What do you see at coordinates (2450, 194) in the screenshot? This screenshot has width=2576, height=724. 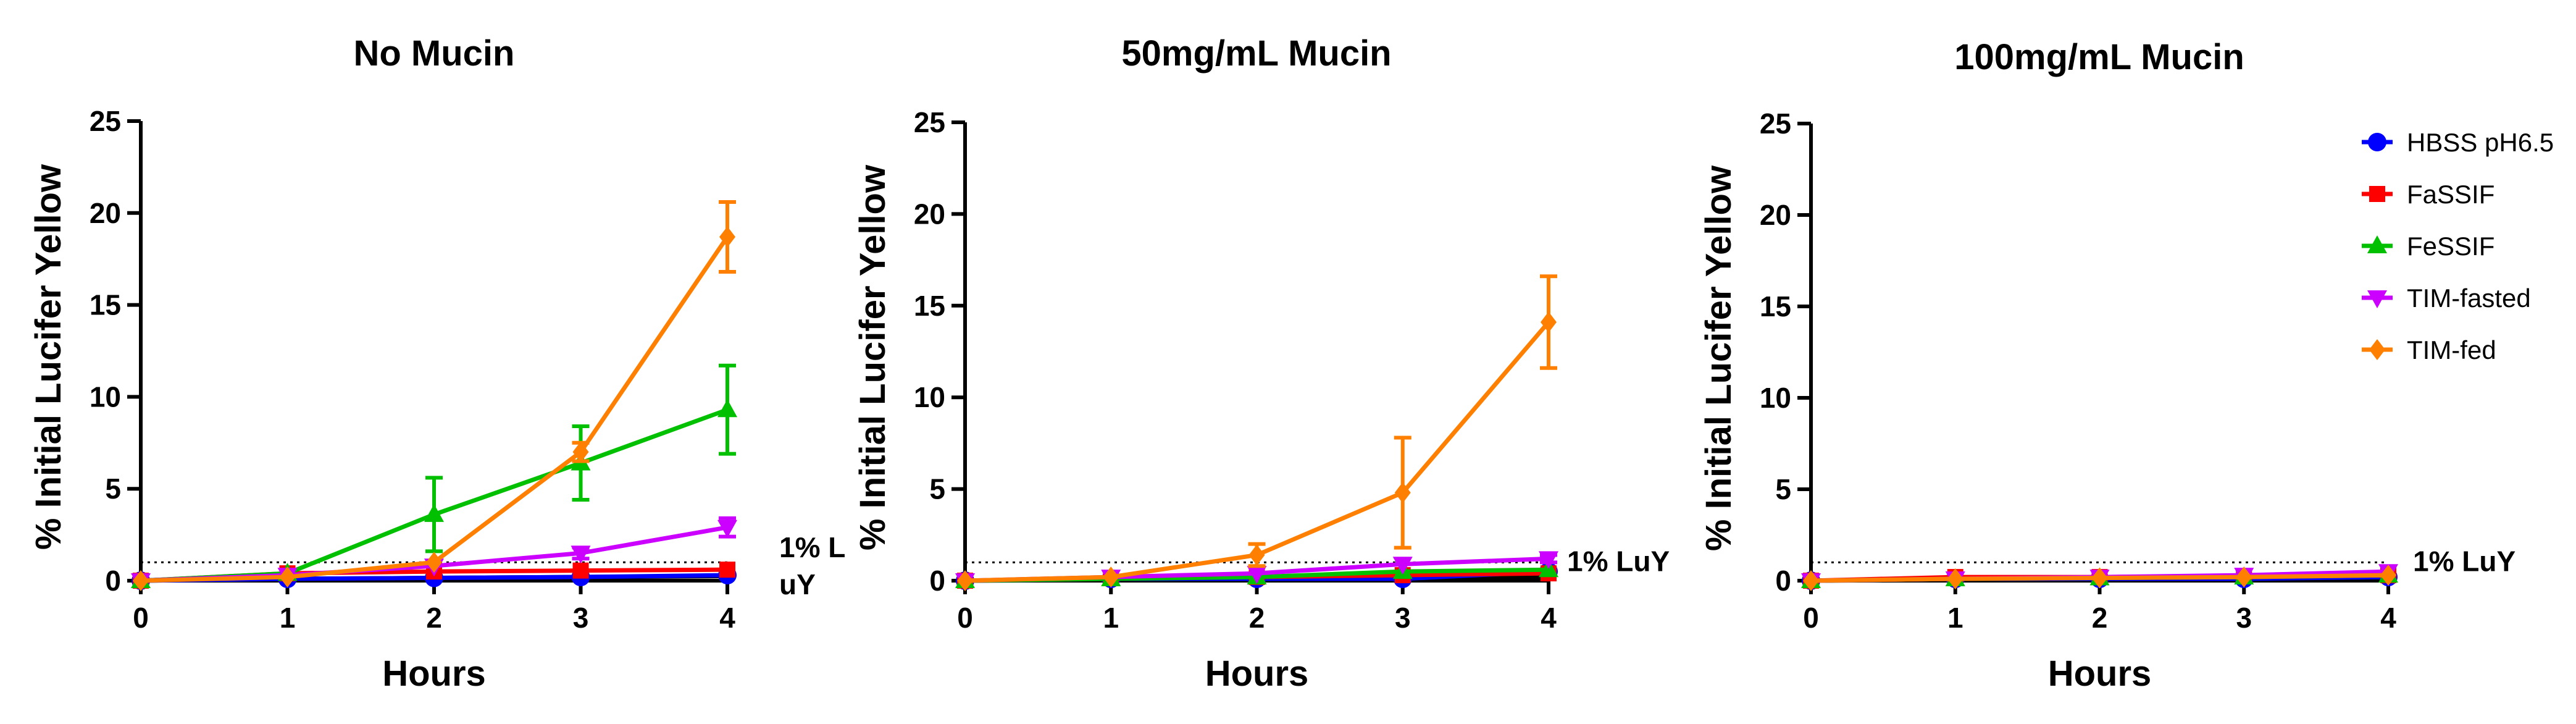 I see `legend-label: FaSSIF` at bounding box center [2450, 194].